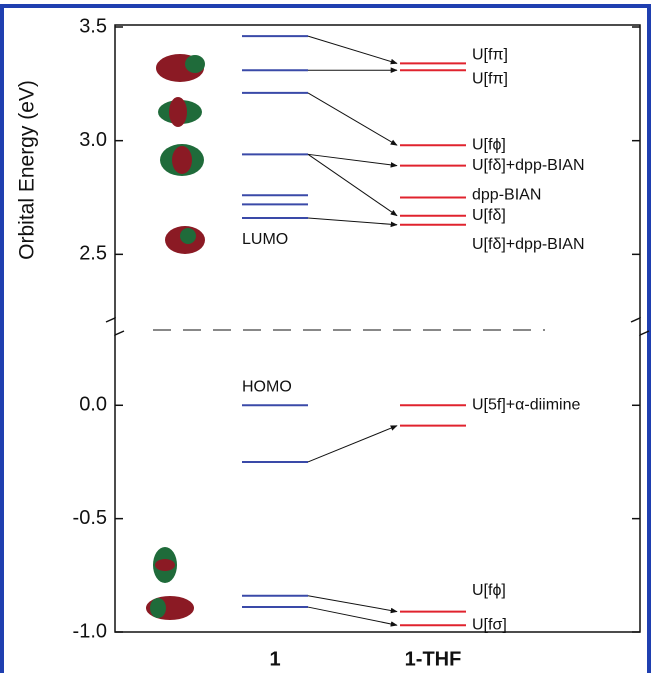  What do you see at coordinates (175, 337) in the screenshot?
I see `orbital-icons` at bounding box center [175, 337].